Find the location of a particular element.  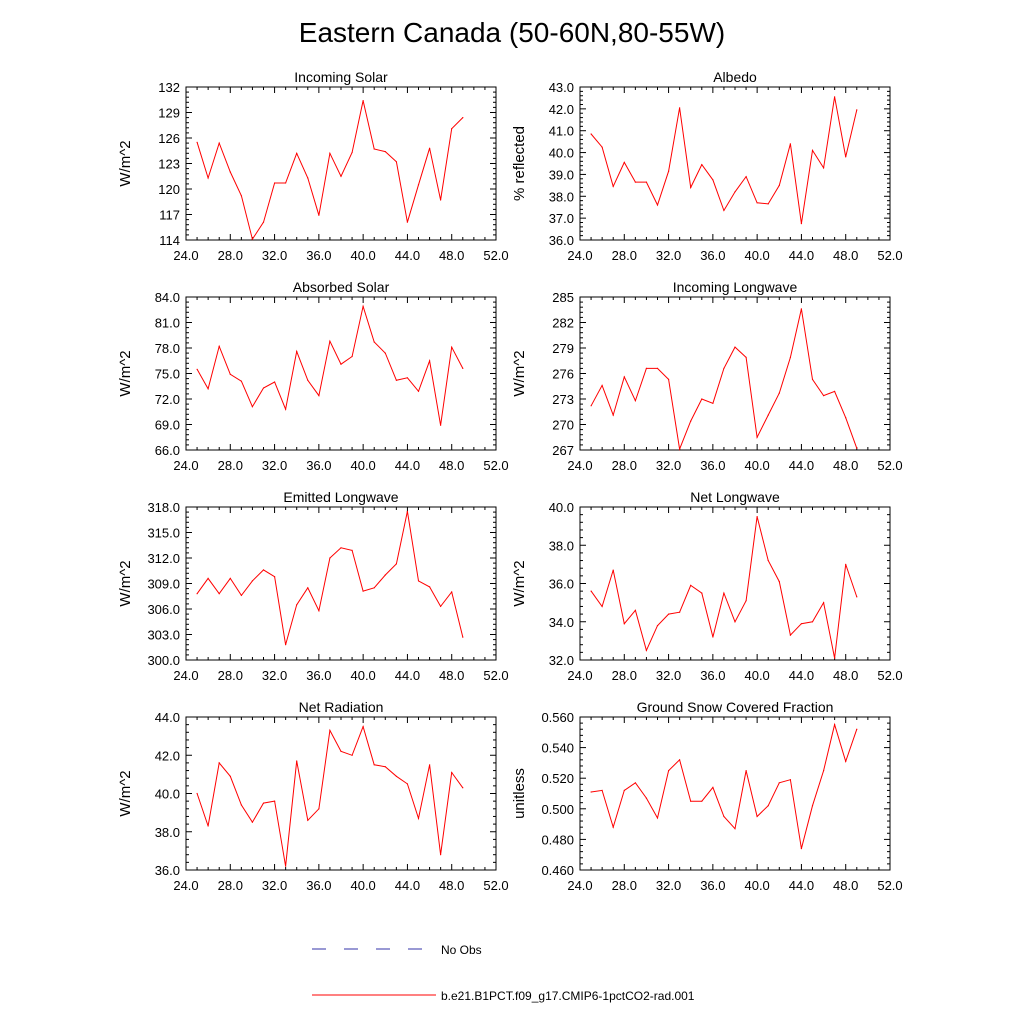

y-tick-label: 300.0 is located at coordinates (163, 660).